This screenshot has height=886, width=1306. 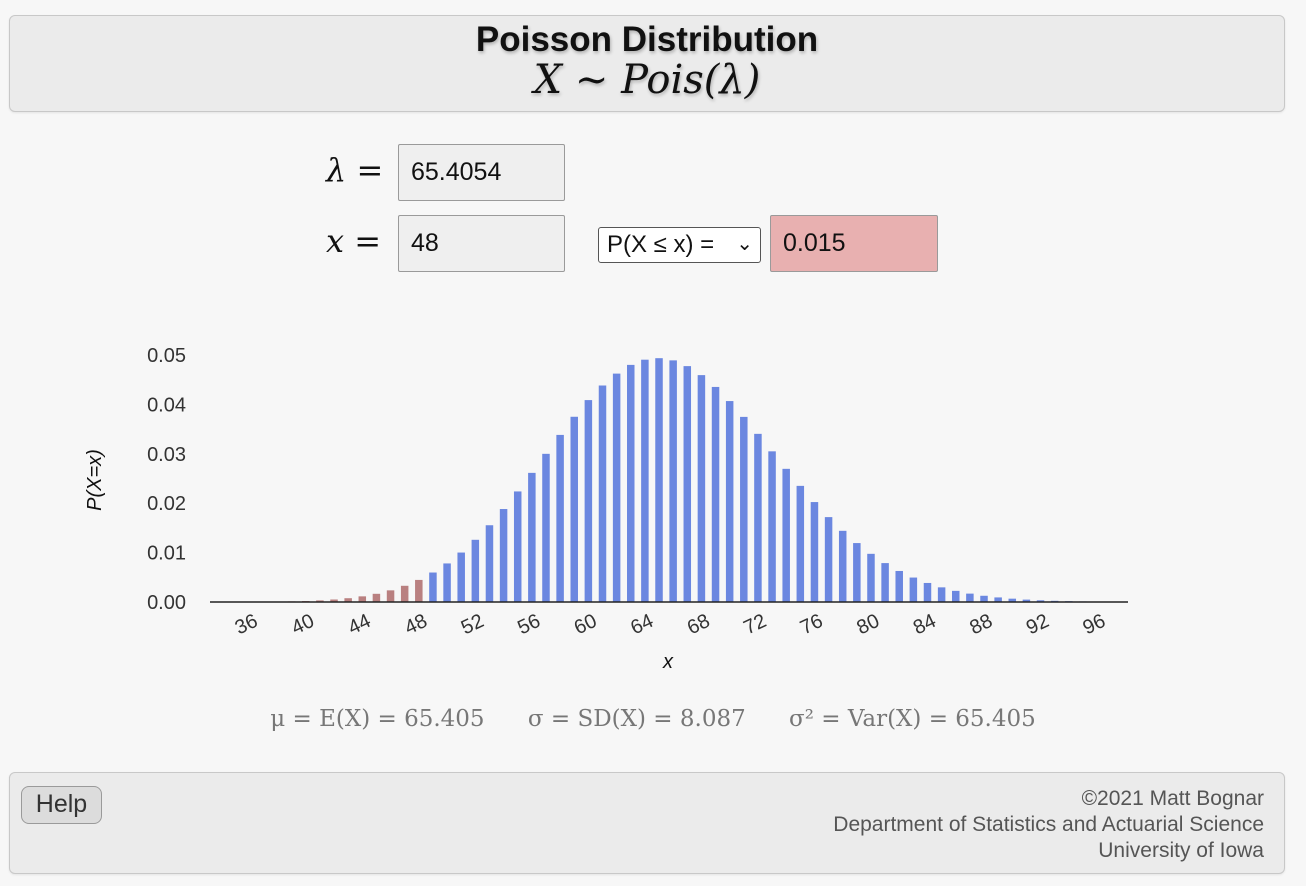 What do you see at coordinates (166, 504) in the screenshot?
I see `y-tick-label: 0.02` at bounding box center [166, 504].